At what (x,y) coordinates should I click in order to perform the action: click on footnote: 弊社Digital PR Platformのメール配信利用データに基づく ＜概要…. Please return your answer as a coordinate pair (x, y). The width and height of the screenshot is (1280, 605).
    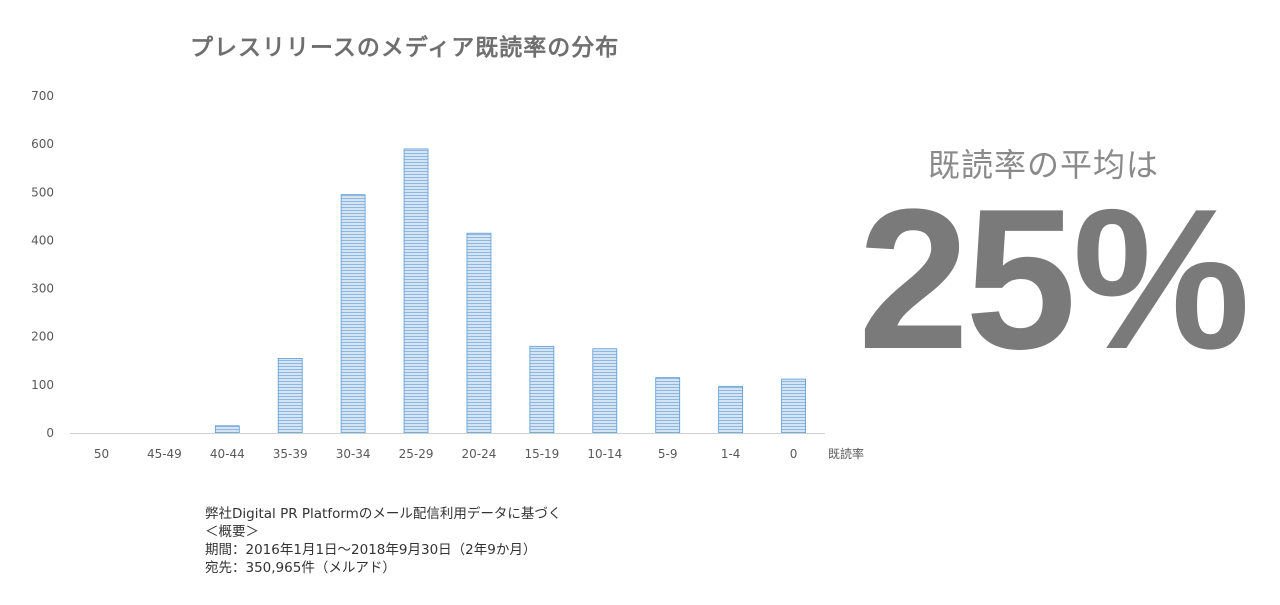
    Looking at the image, I should click on (383, 541).